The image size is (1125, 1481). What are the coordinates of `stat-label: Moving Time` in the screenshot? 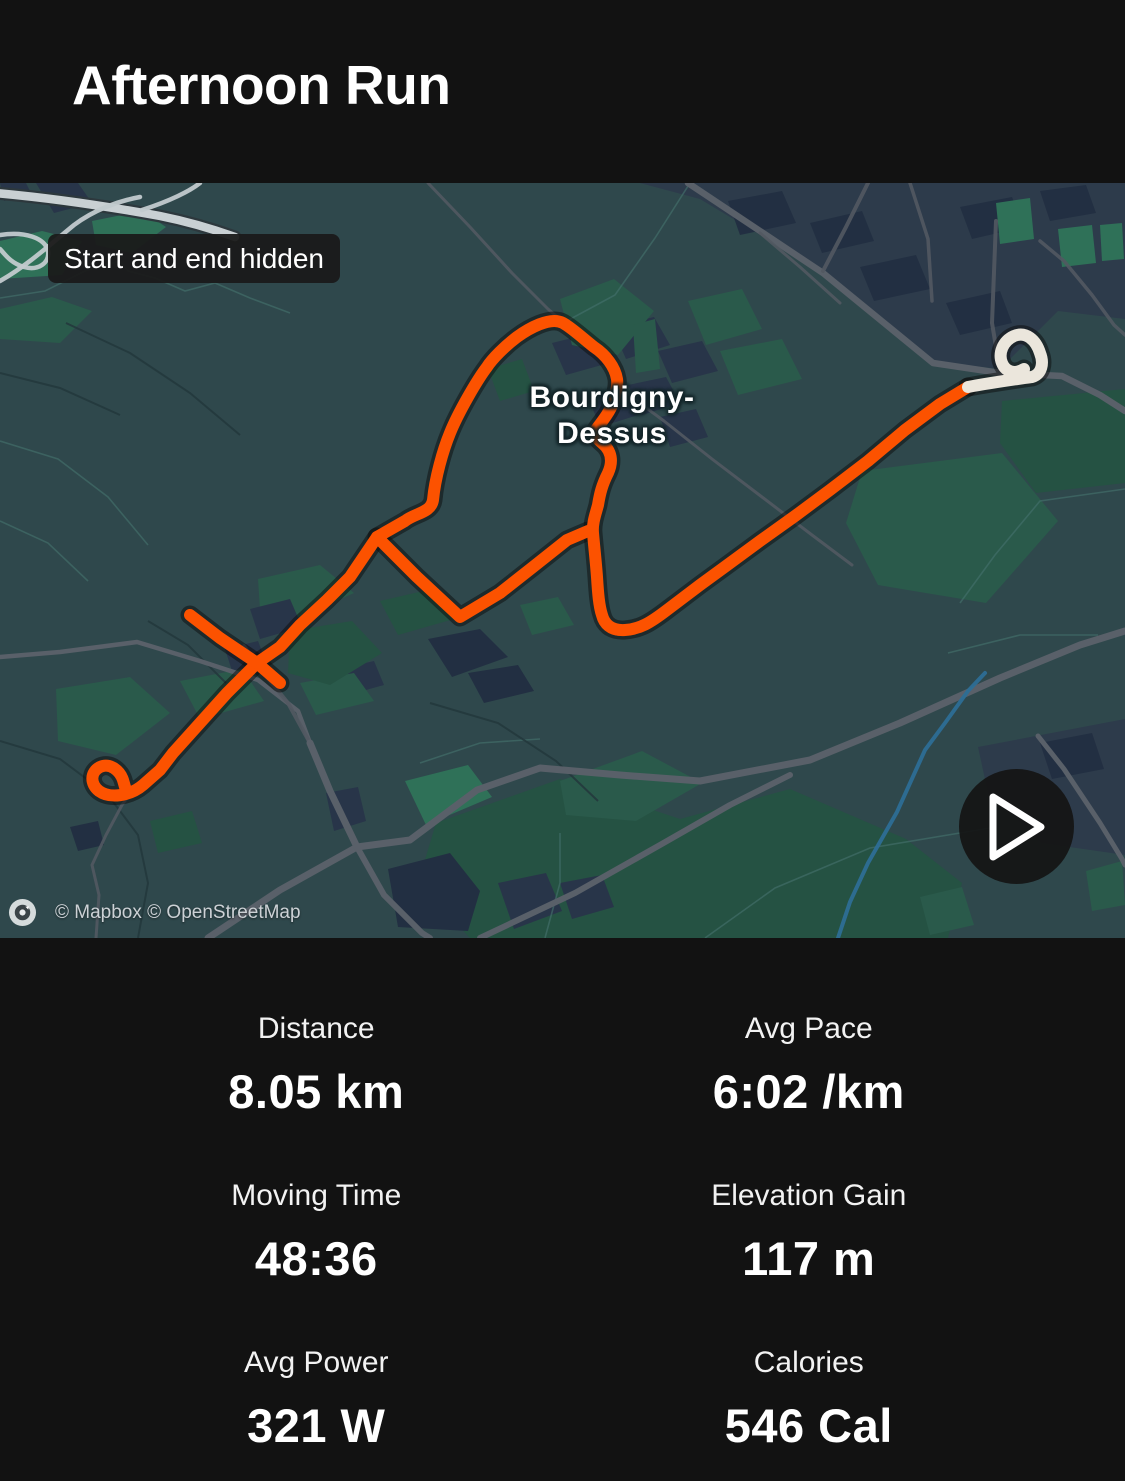 It's located at (316, 1195).